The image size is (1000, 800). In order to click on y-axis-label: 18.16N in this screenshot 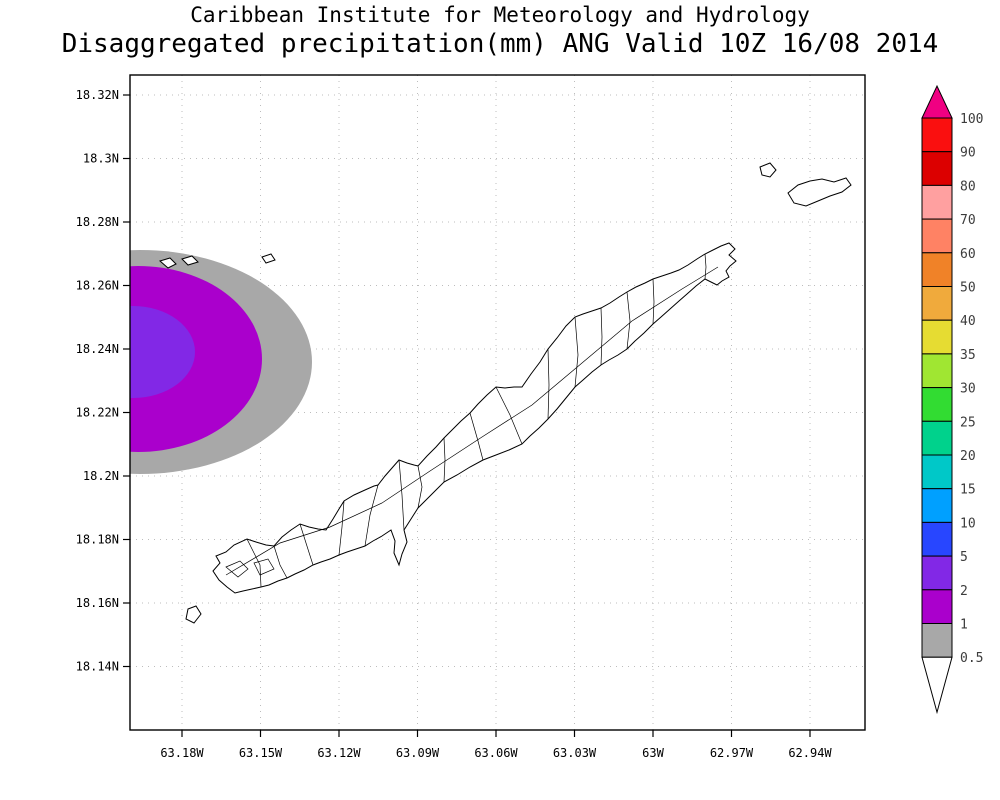, I will do `click(97, 603)`.